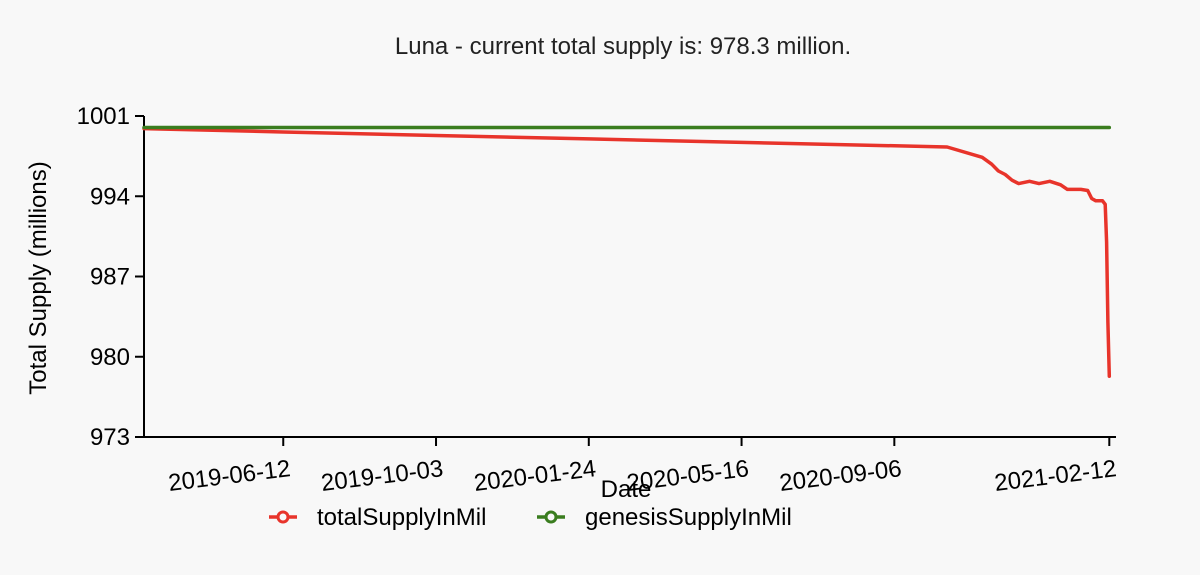 The width and height of the screenshot is (1200, 575). Describe the element at coordinates (840, 476) in the screenshot. I see `x-tick-label: 2020-09-06` at that location.